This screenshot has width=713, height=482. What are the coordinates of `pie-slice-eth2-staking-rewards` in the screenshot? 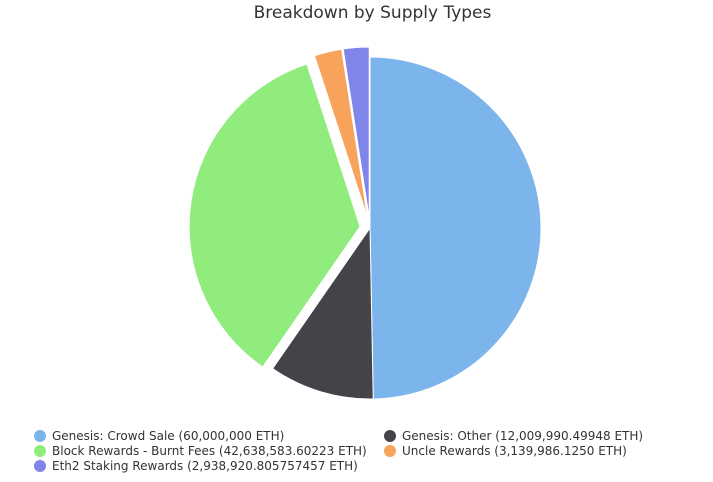 It's located at (356, 132).